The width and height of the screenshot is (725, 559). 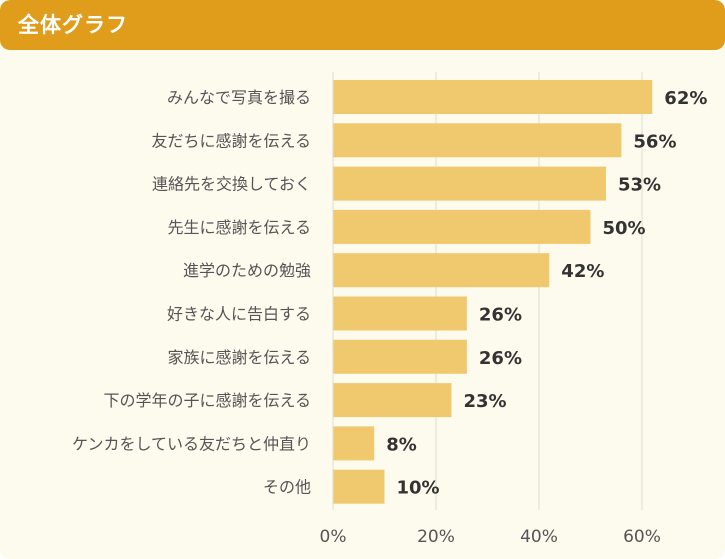 What do you see at coordinates (401, 444) in the screenshot?
I see `data-label: 8%` at bounding box center [401, 444].